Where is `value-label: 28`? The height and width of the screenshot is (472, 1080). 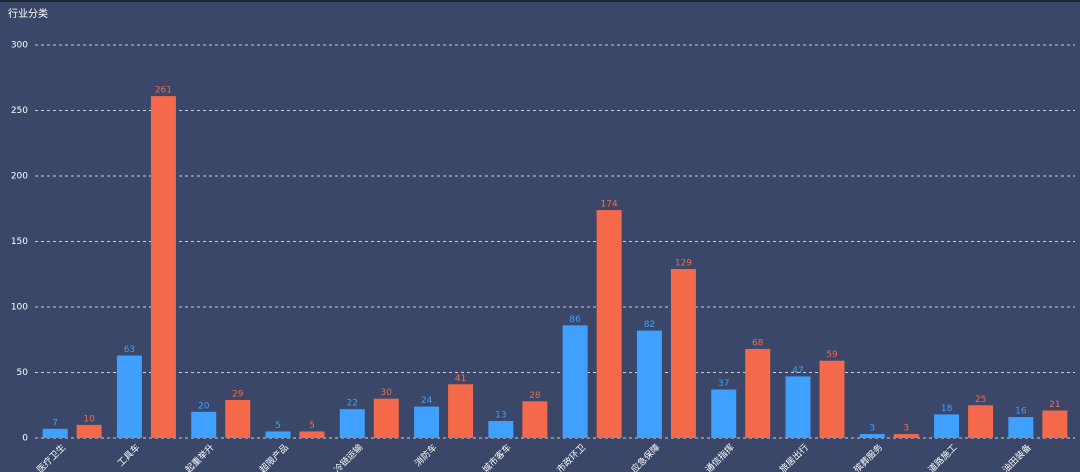
value-label: 28 is located at coordinates (535, 396).